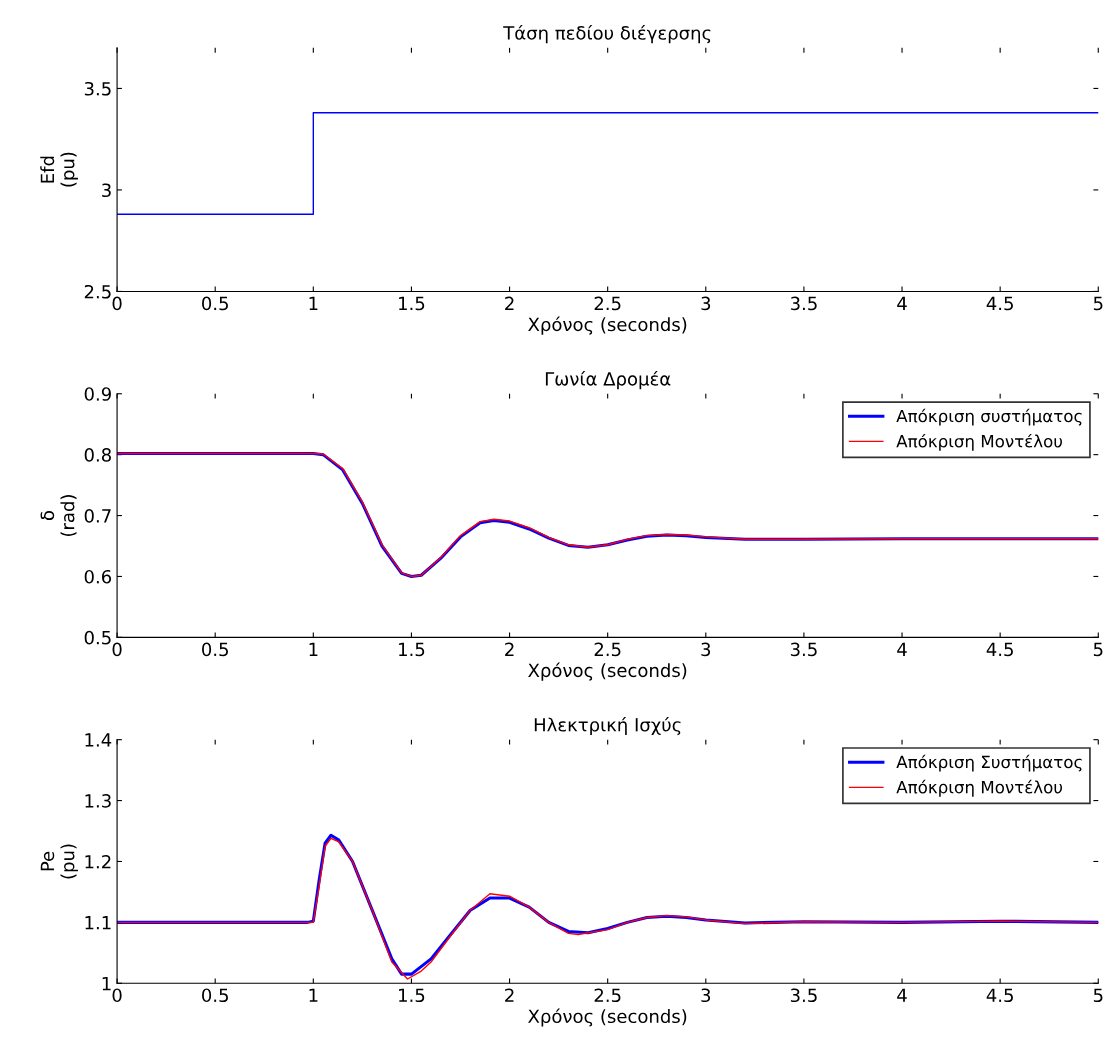  Describe the element at coordinates (97, 637) in the screenshot. I see `y-tick-label: 0.5` at that location.